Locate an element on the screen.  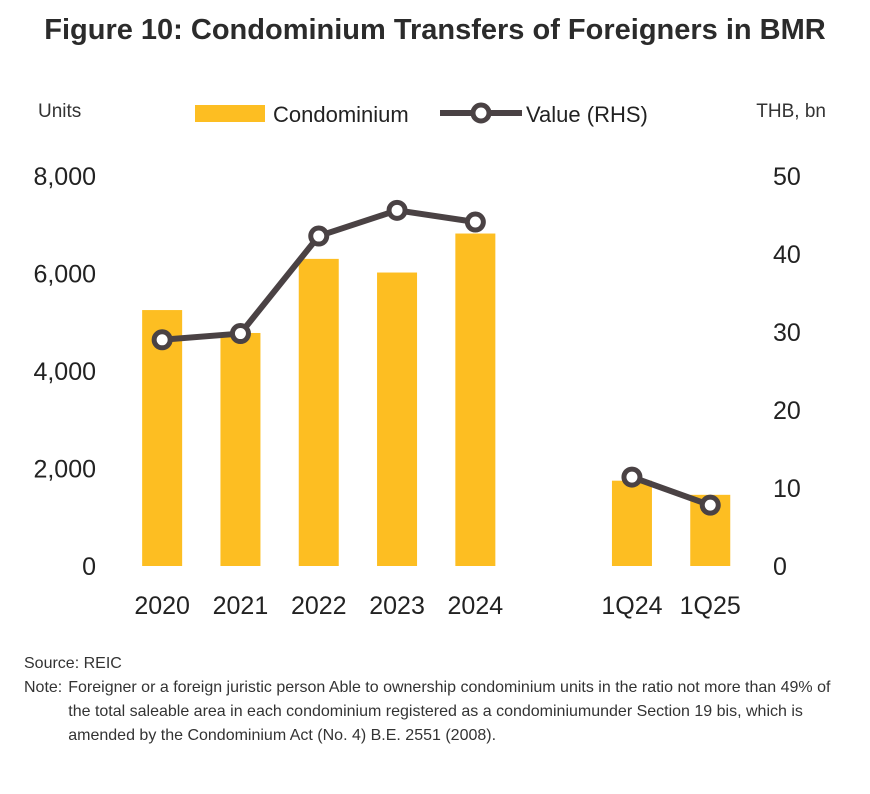
left-tick-label: 8,000 is located at coordinates (64, 177).